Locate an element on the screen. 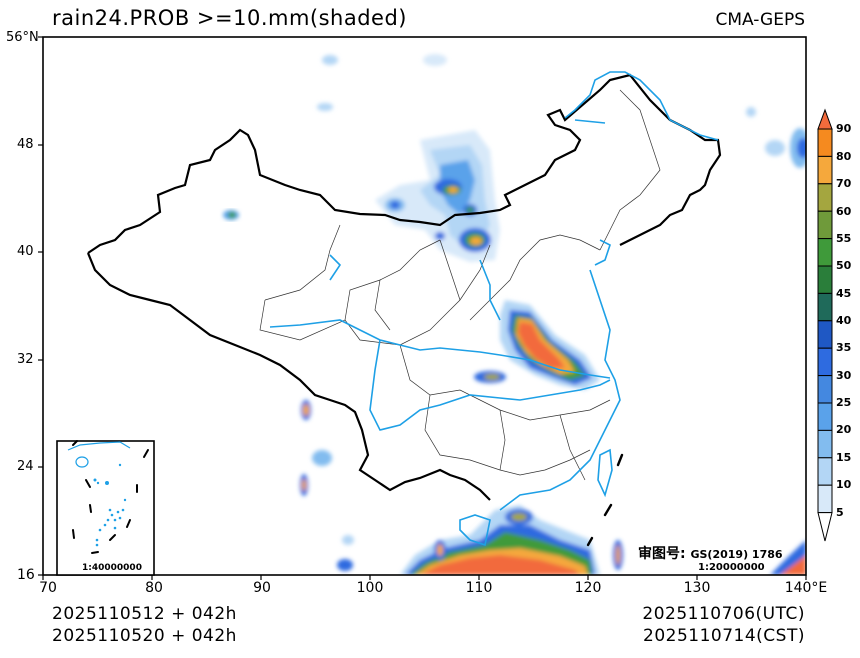 This screenshot has width=860, height=658. colorbar-label-5: 5 is located at coordinates (840, 512).